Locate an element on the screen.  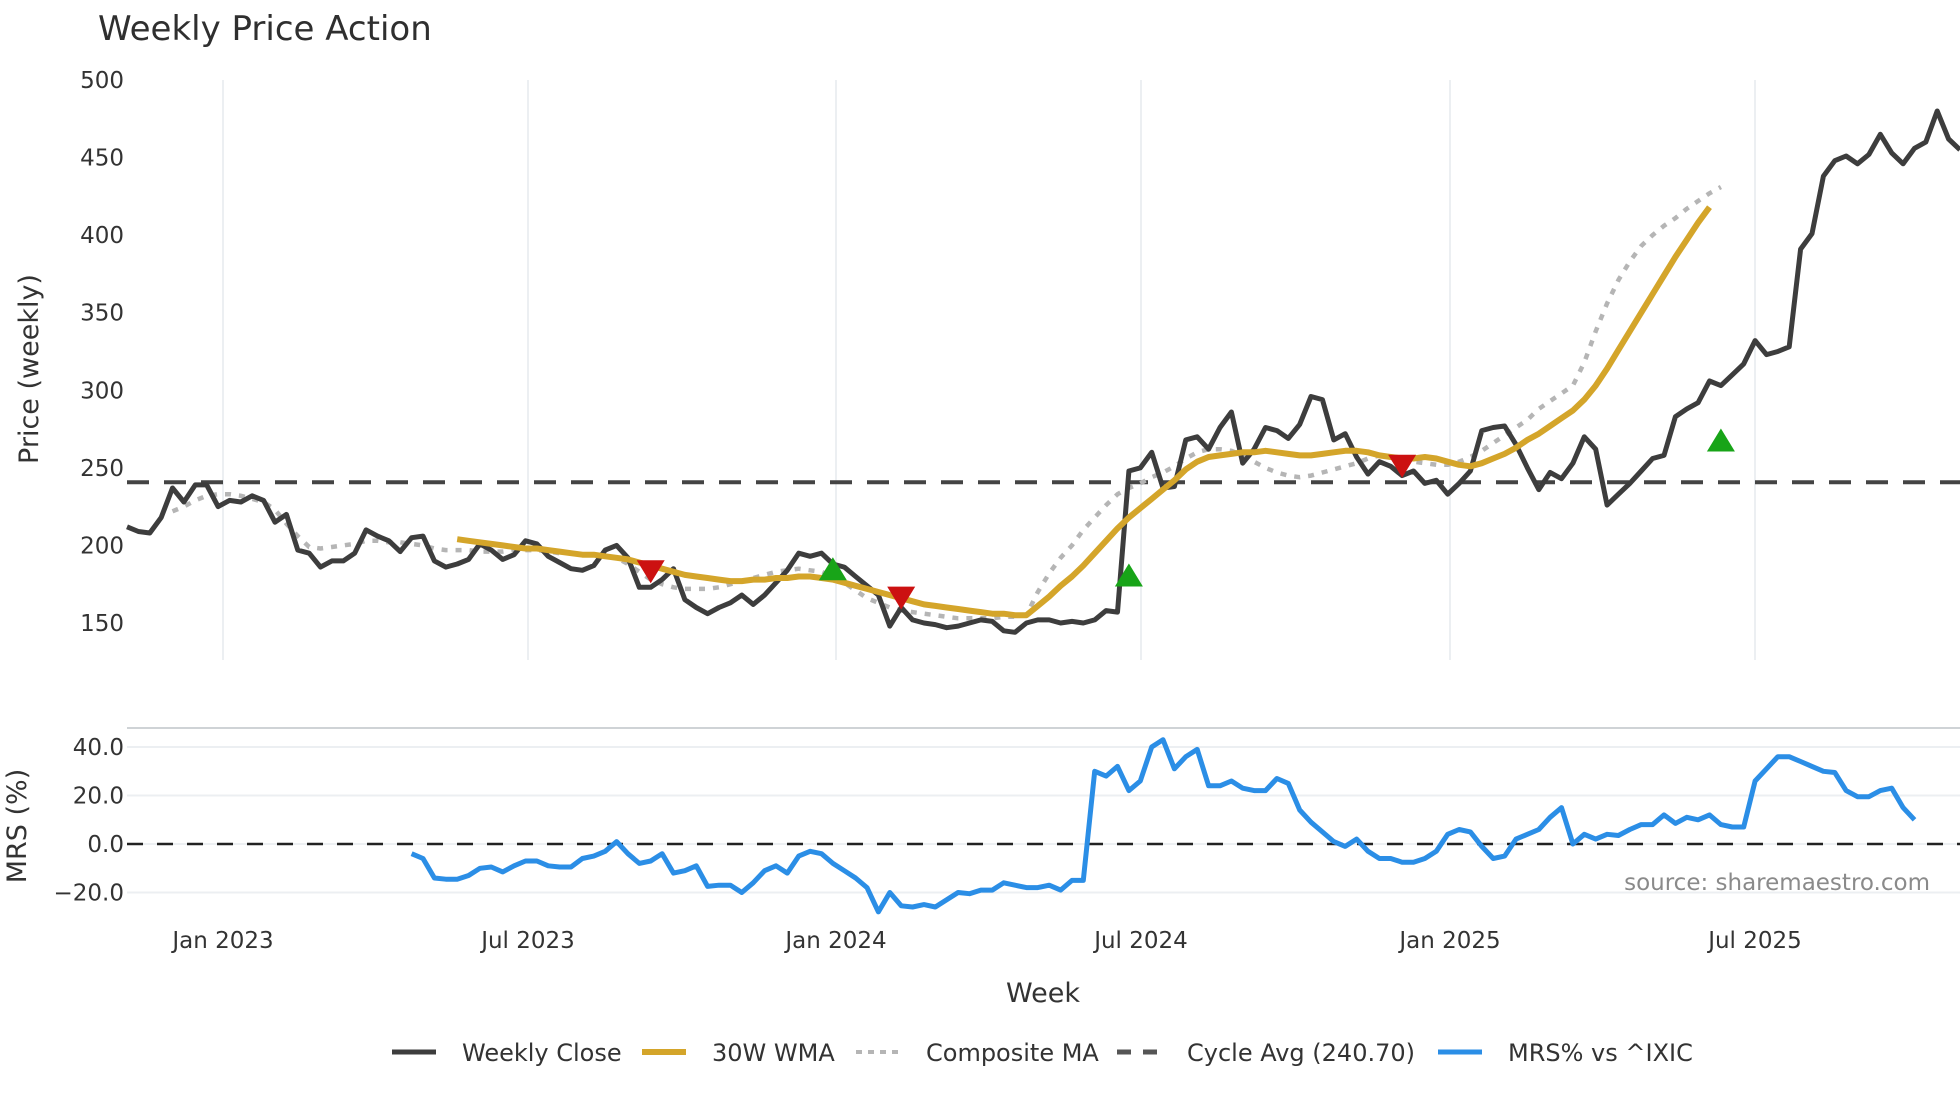
source-note: source: sharemaestro.com is located at coordinates (1777, 883).